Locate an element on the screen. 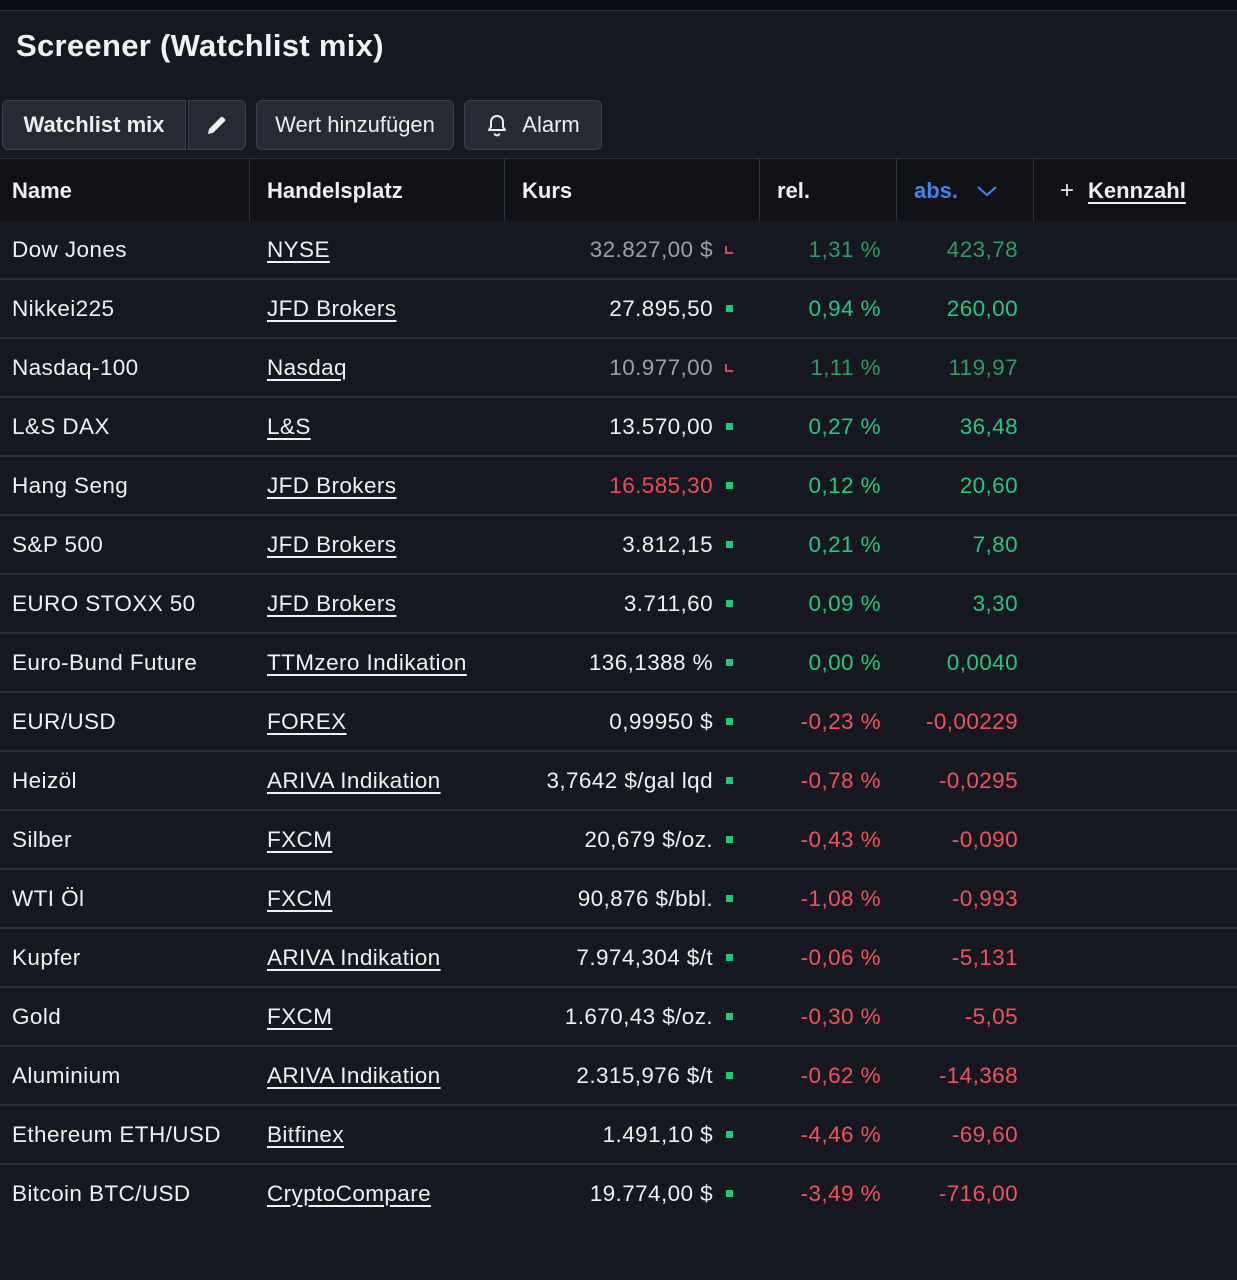 Image resolution: width=1237 pixels, height=1280 pixels. tick-indicator-icon is located at coordinates (729, 249).